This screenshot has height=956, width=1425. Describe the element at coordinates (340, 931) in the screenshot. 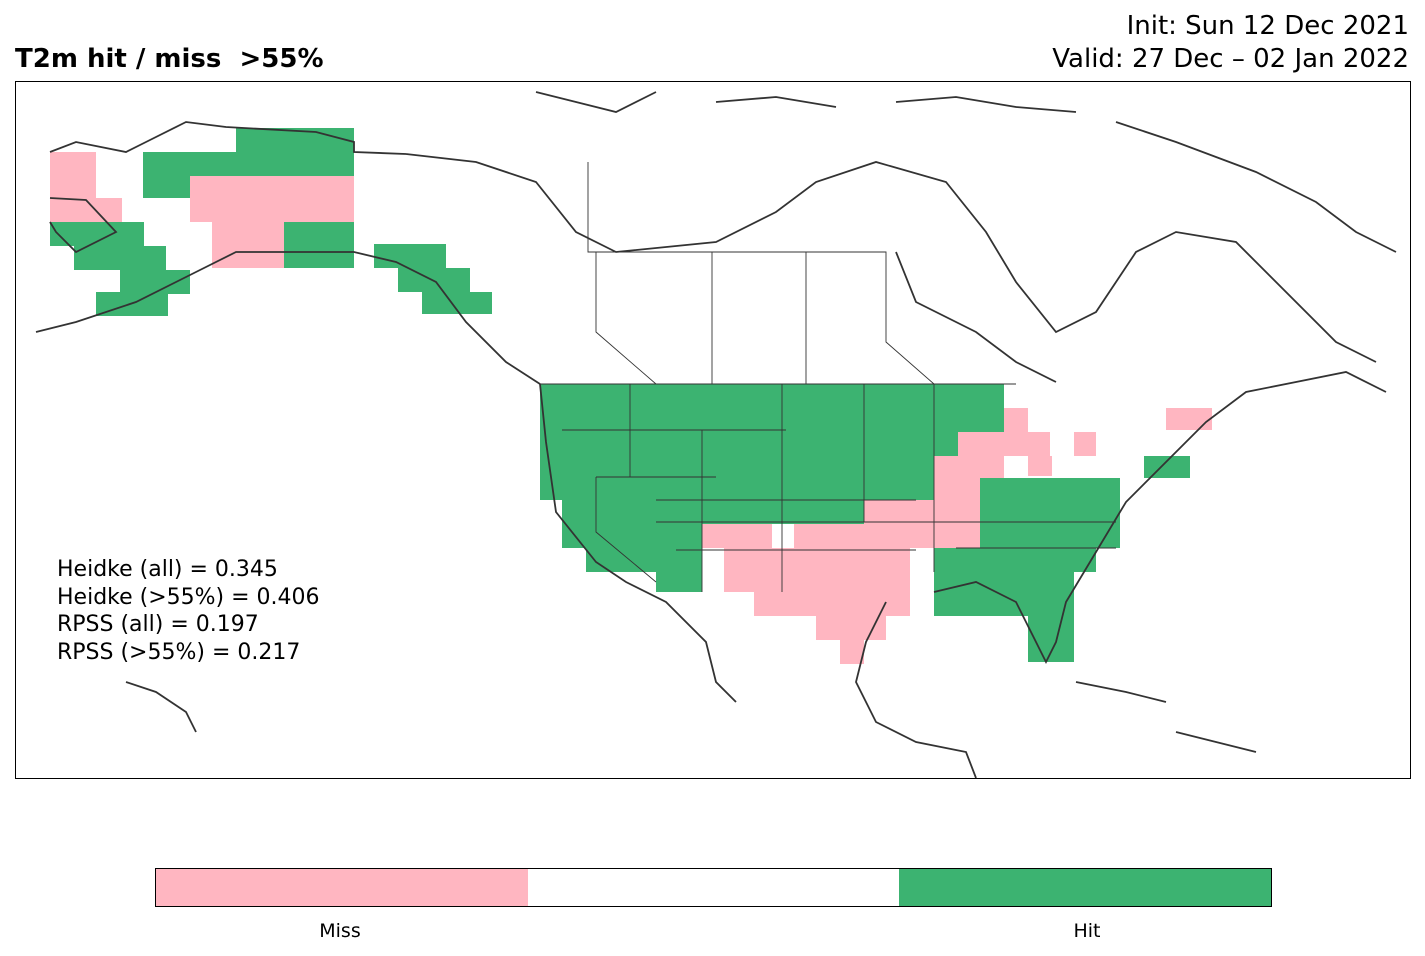

I see `colorbar-label-miss: Miss` at that location.